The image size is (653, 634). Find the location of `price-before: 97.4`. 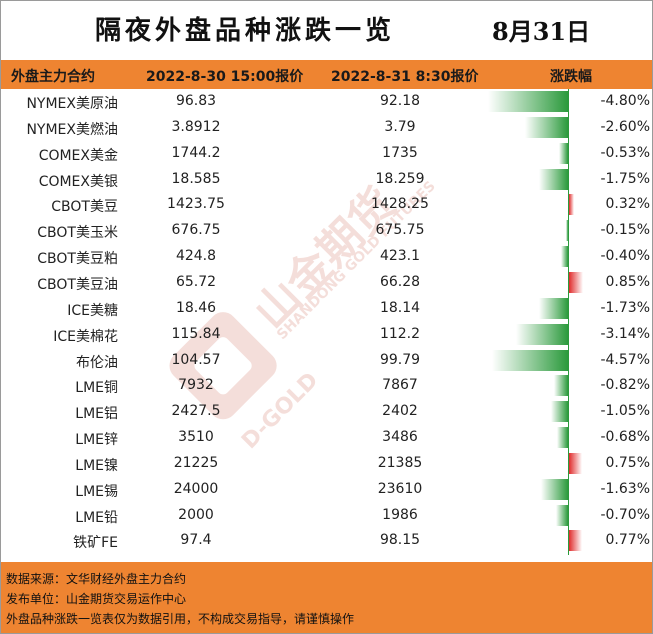

price-before: 97.4 is located at coordinates (196, 540).